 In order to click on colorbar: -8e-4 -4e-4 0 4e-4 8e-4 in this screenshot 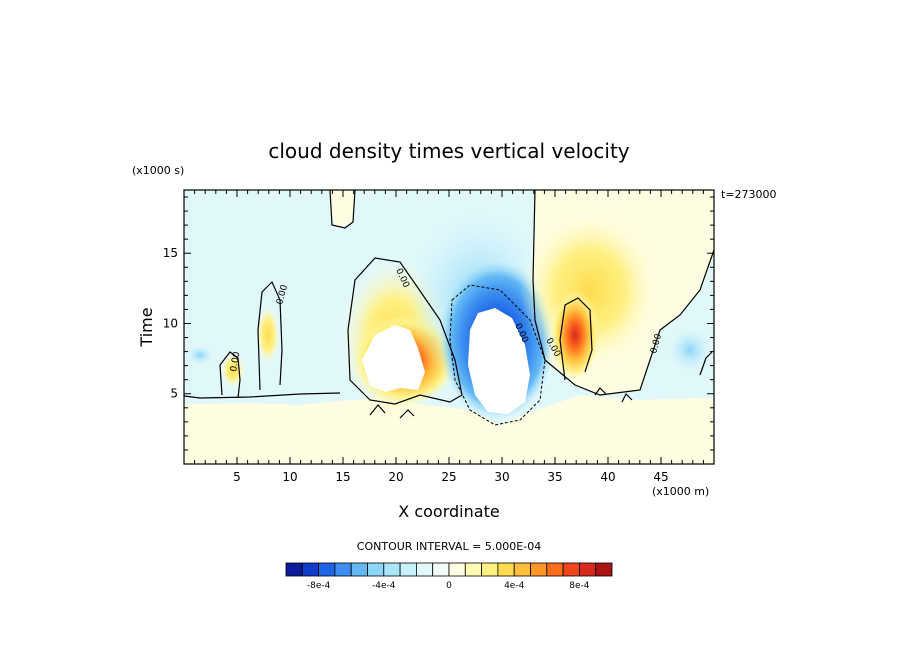, I will do `click(449, 576)`.